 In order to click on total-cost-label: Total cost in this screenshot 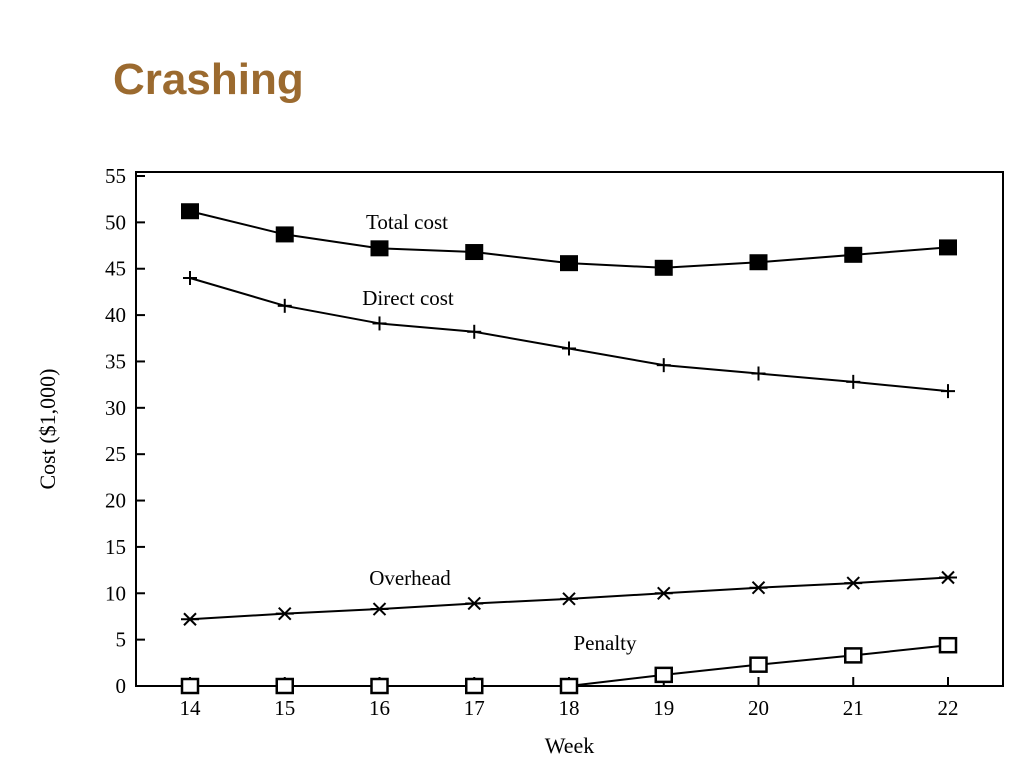, I will do `click(407, 222)`.